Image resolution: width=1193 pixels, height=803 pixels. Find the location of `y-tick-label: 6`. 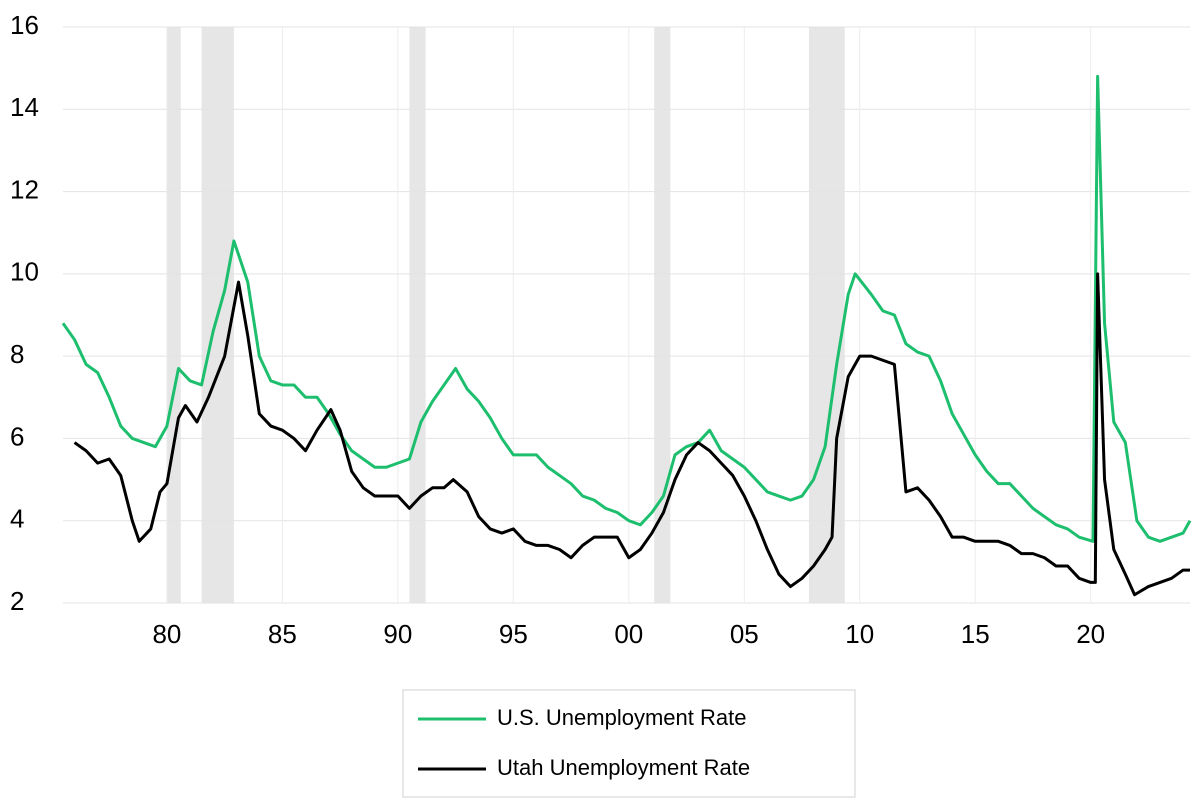

y-tick-label: 6 is located at coordinates (17, 436).